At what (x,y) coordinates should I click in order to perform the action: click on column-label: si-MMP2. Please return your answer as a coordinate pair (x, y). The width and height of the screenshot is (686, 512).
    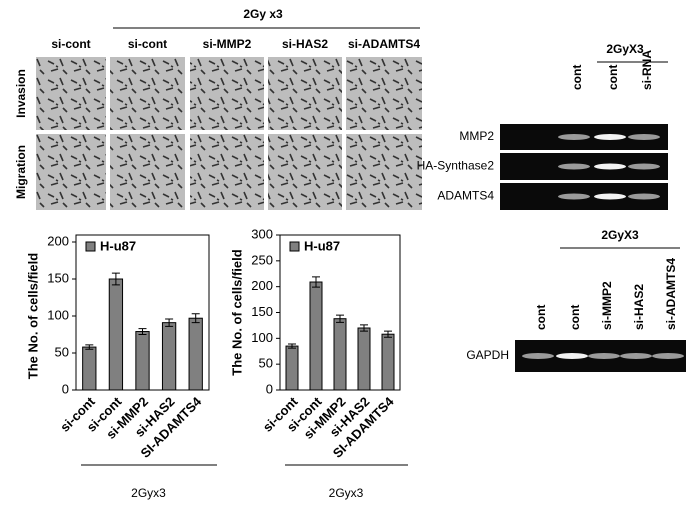
    Looking at the image, I should click on (227, 44).